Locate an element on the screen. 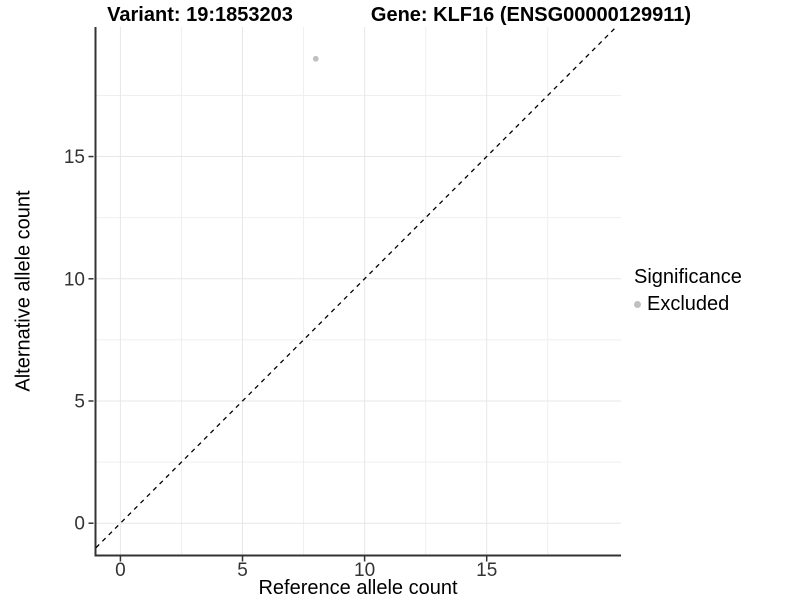 The image size is (800, 600). y-tick-label: 15 is located at coordinates (74, 157).